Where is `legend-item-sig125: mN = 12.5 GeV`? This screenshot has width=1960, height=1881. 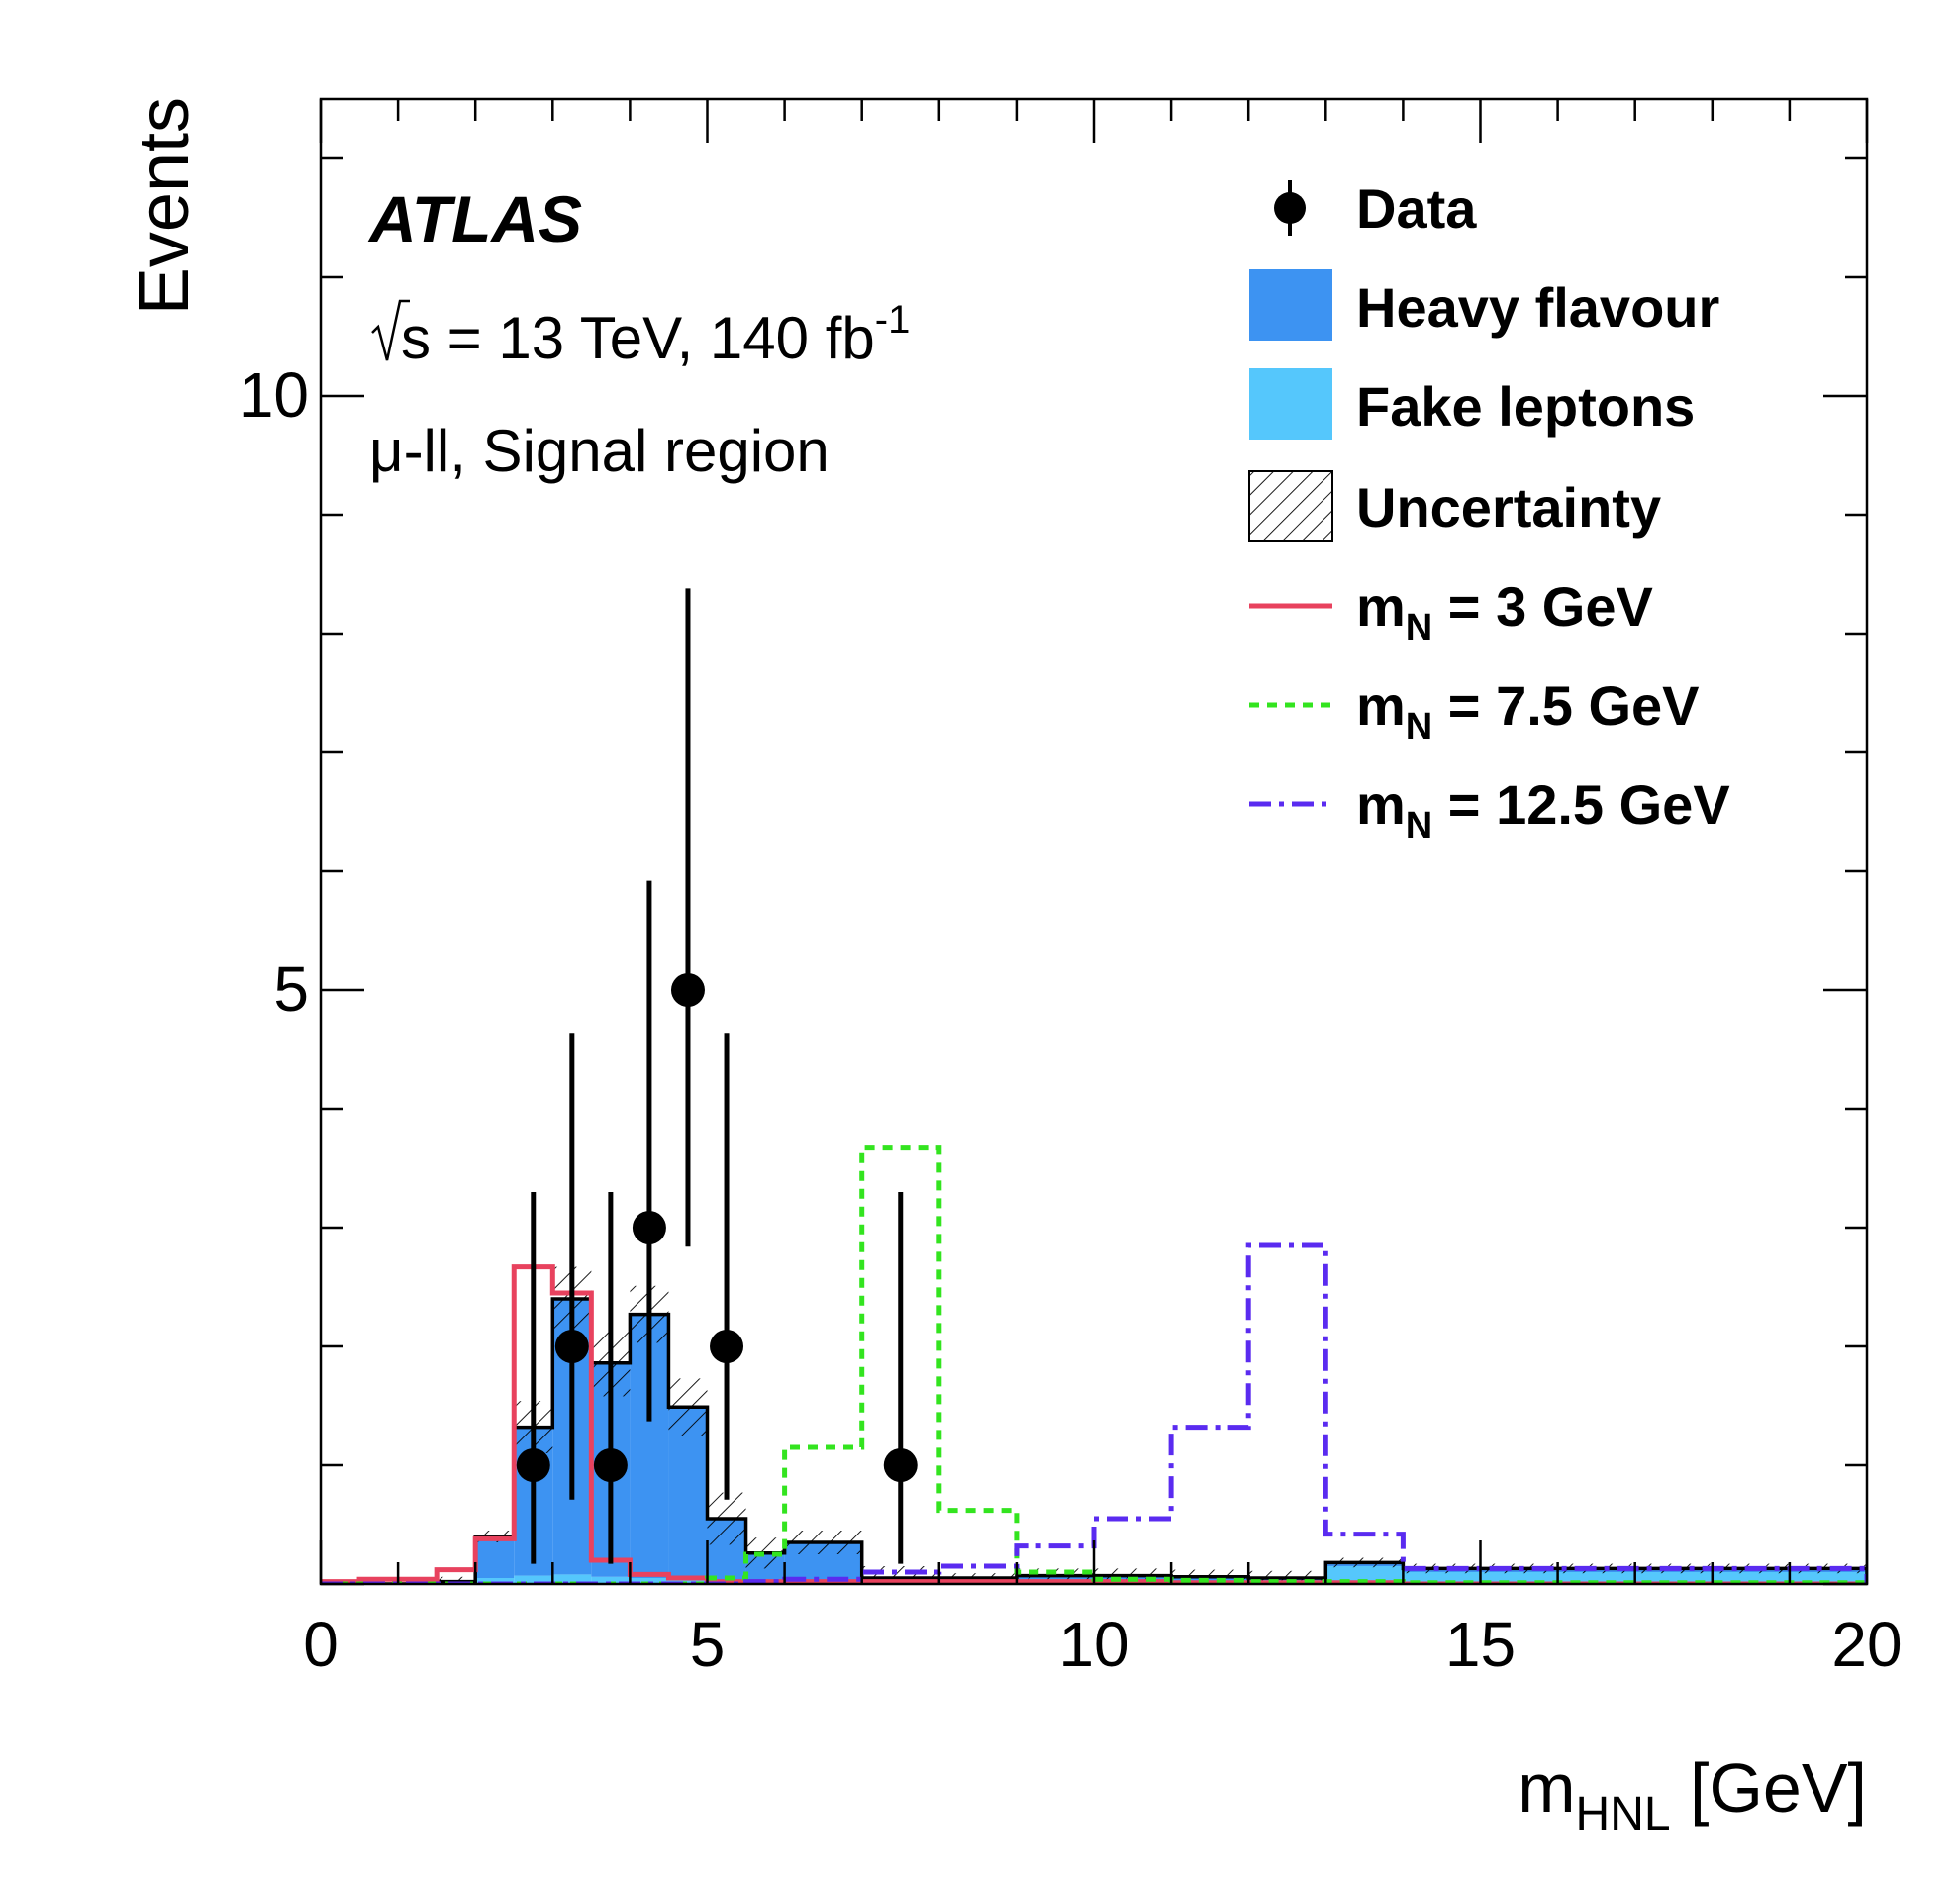
legend-item-sig125: mN = 12.5 GeV is located at coordinates (1489, 810).